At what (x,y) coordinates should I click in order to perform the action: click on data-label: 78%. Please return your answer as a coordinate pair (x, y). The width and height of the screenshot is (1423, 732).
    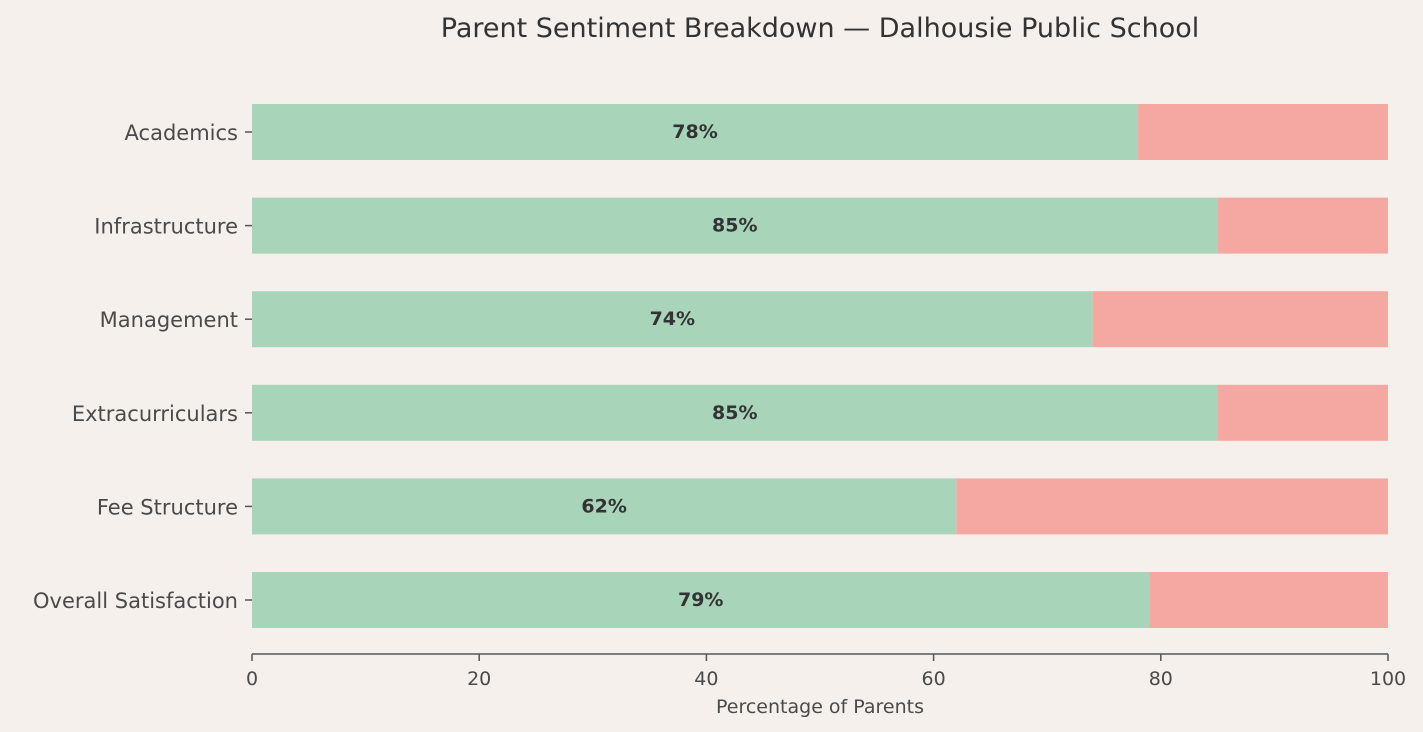
    Looking at the image, I should click on (694, 132).